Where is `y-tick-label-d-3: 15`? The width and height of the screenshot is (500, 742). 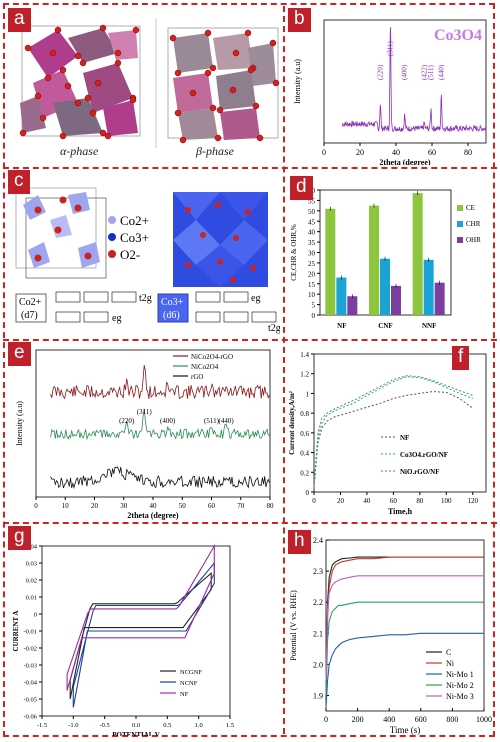 y-tick-label-d-3: 15 is located at coordinates (312, 285).